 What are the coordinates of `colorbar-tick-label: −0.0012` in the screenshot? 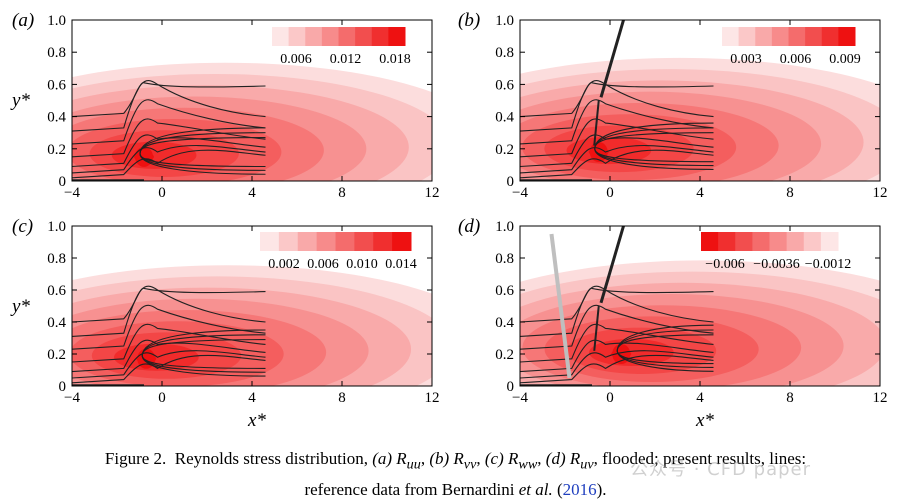 It's located at (828, 264).